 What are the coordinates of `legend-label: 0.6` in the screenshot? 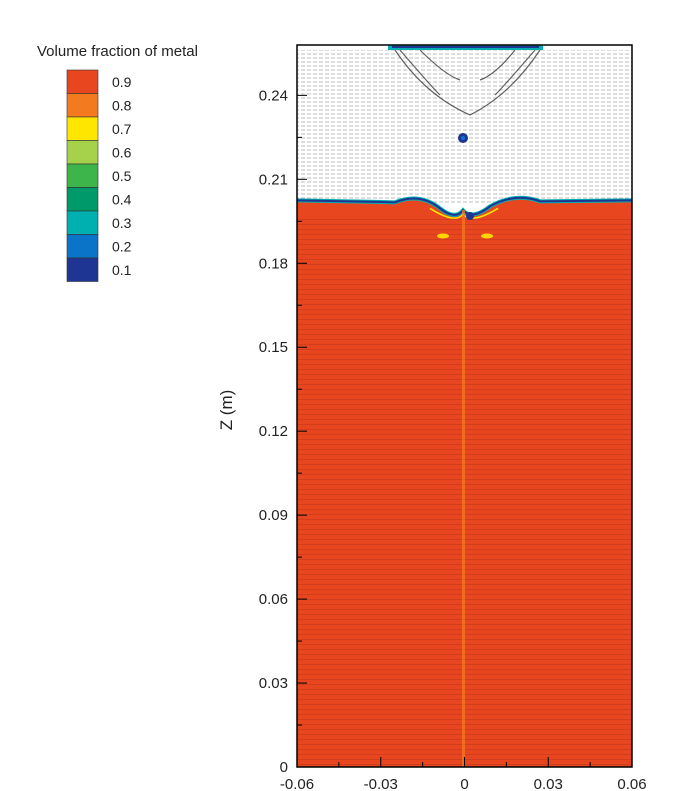 It's located at (122, 153).